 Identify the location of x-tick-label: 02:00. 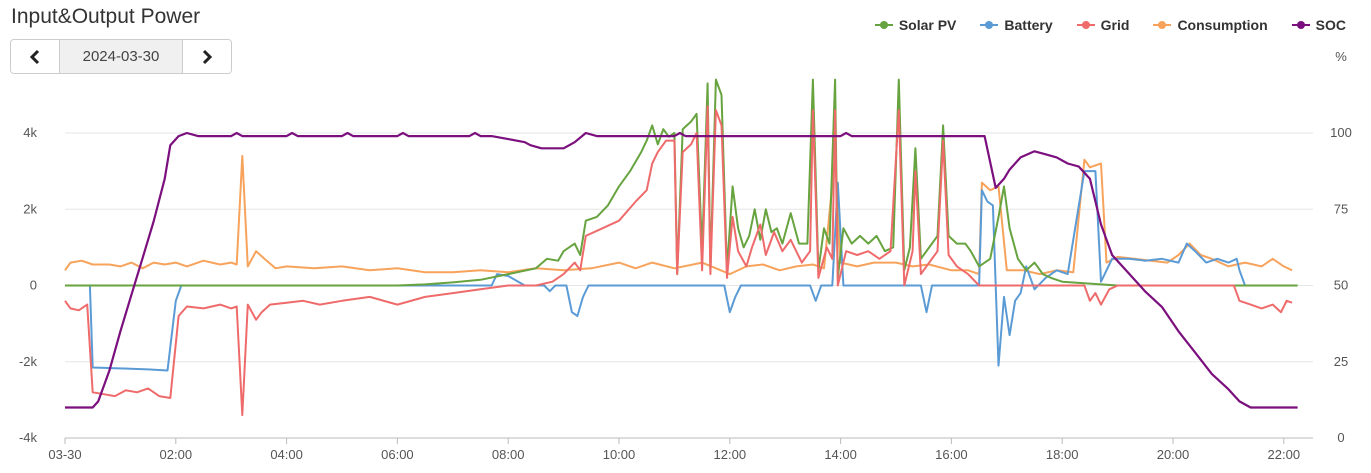
(176, 454).